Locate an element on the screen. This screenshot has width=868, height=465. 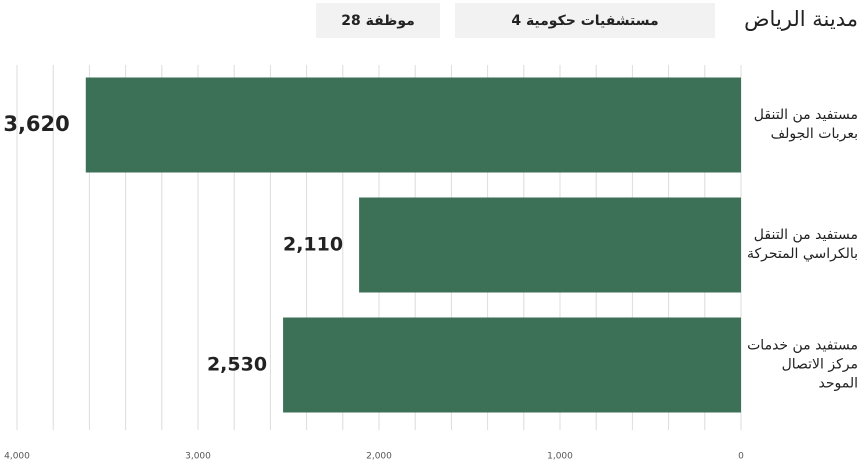
category-label: مستفيد من خدمات مركز الاتصال الموحد is located at coordinates (802, 364).